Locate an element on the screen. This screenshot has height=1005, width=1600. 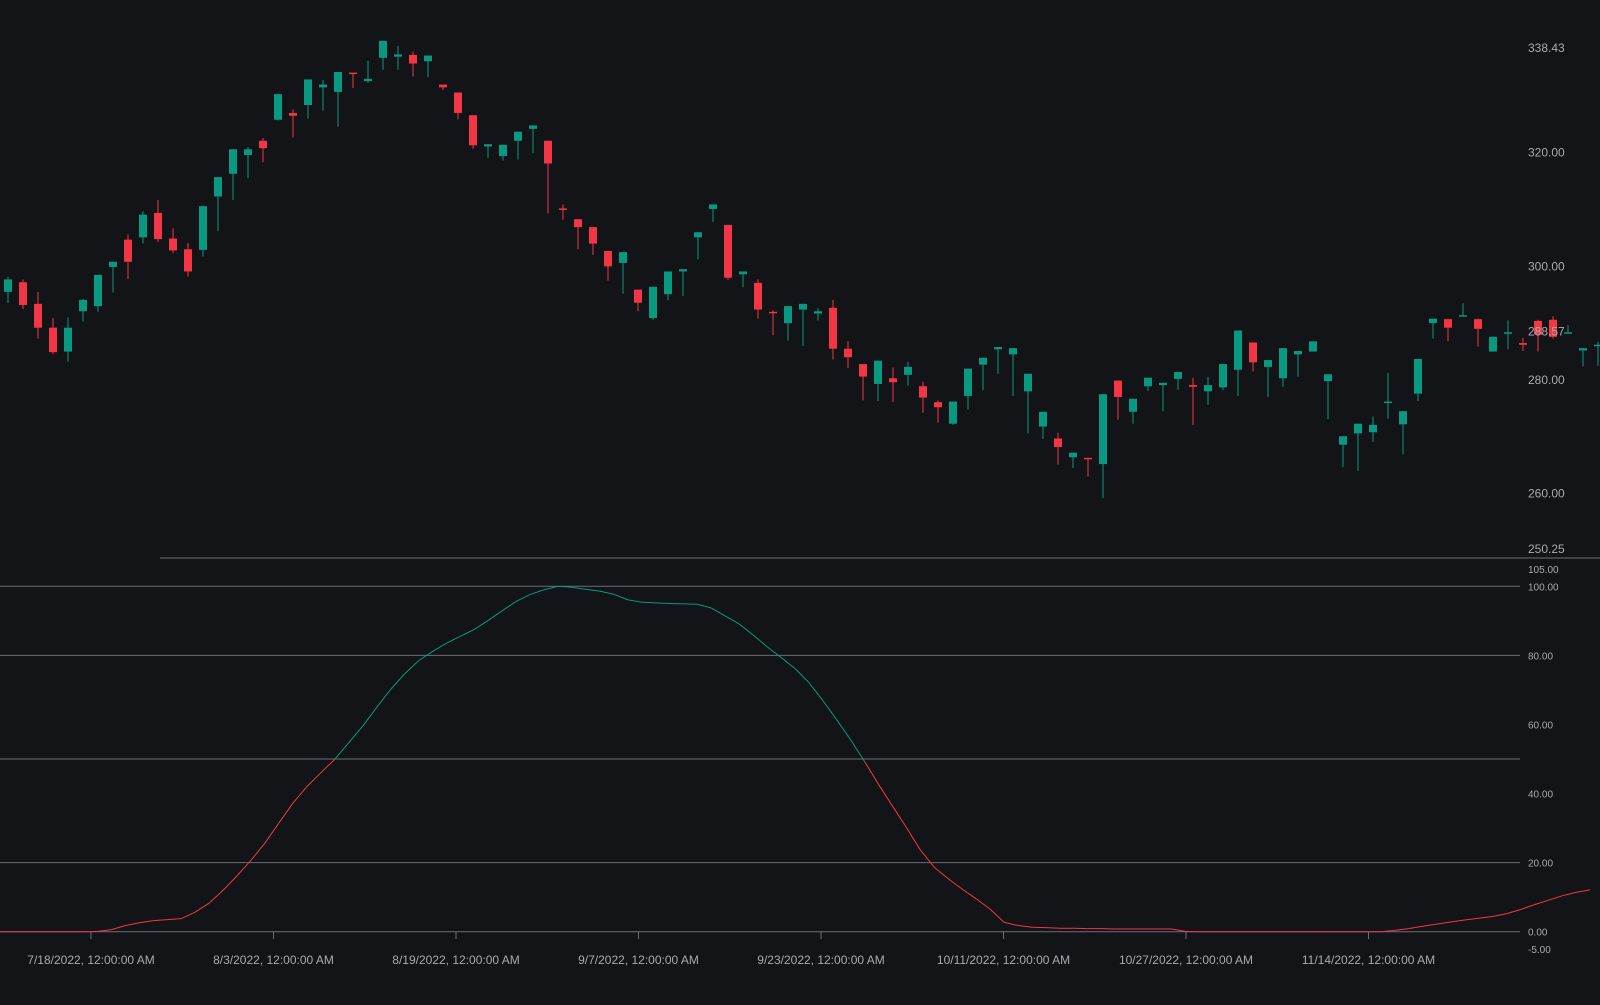
indicator-axis-label: 0.00 is located at coordinates (1538, 933).